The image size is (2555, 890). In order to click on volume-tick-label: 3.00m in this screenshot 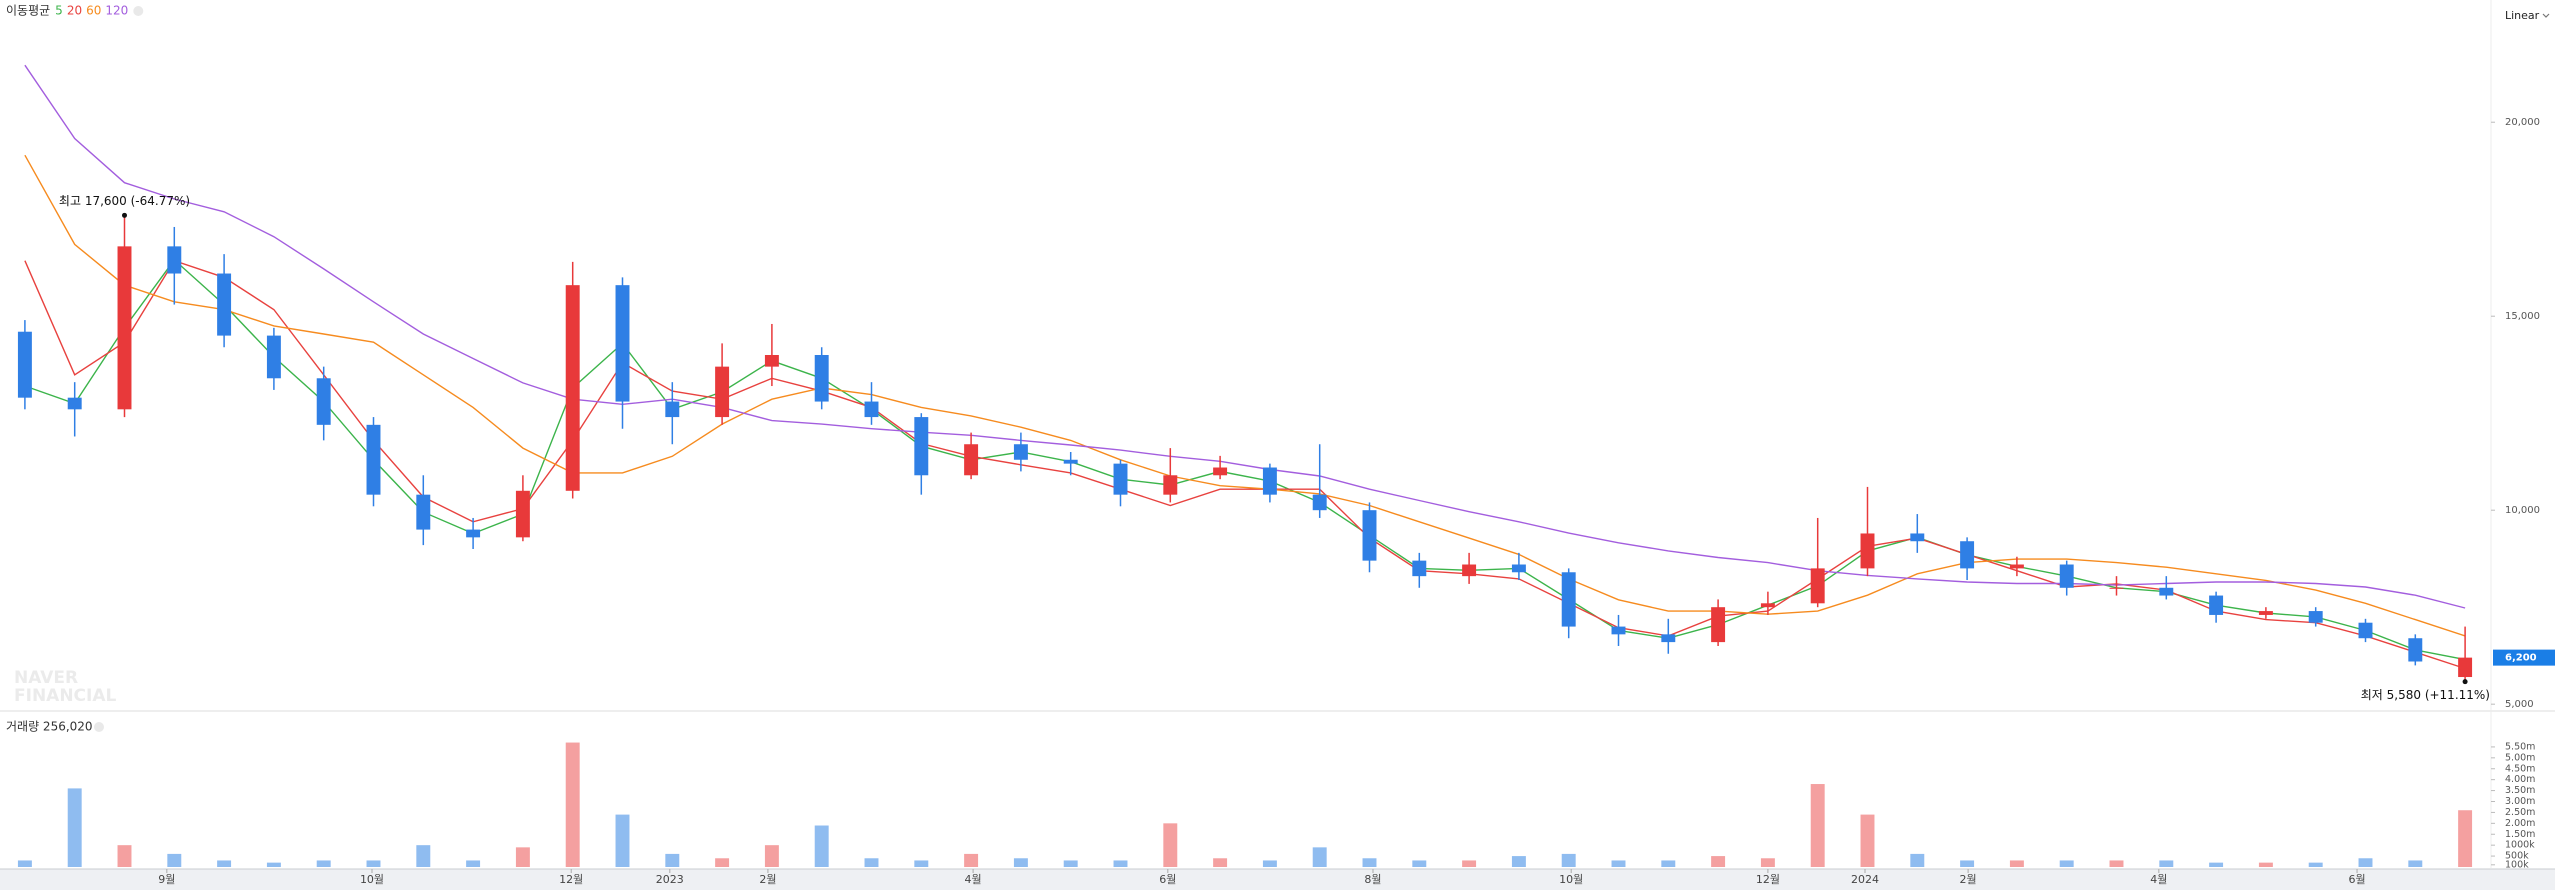, I will do `click(2520, 801)`.